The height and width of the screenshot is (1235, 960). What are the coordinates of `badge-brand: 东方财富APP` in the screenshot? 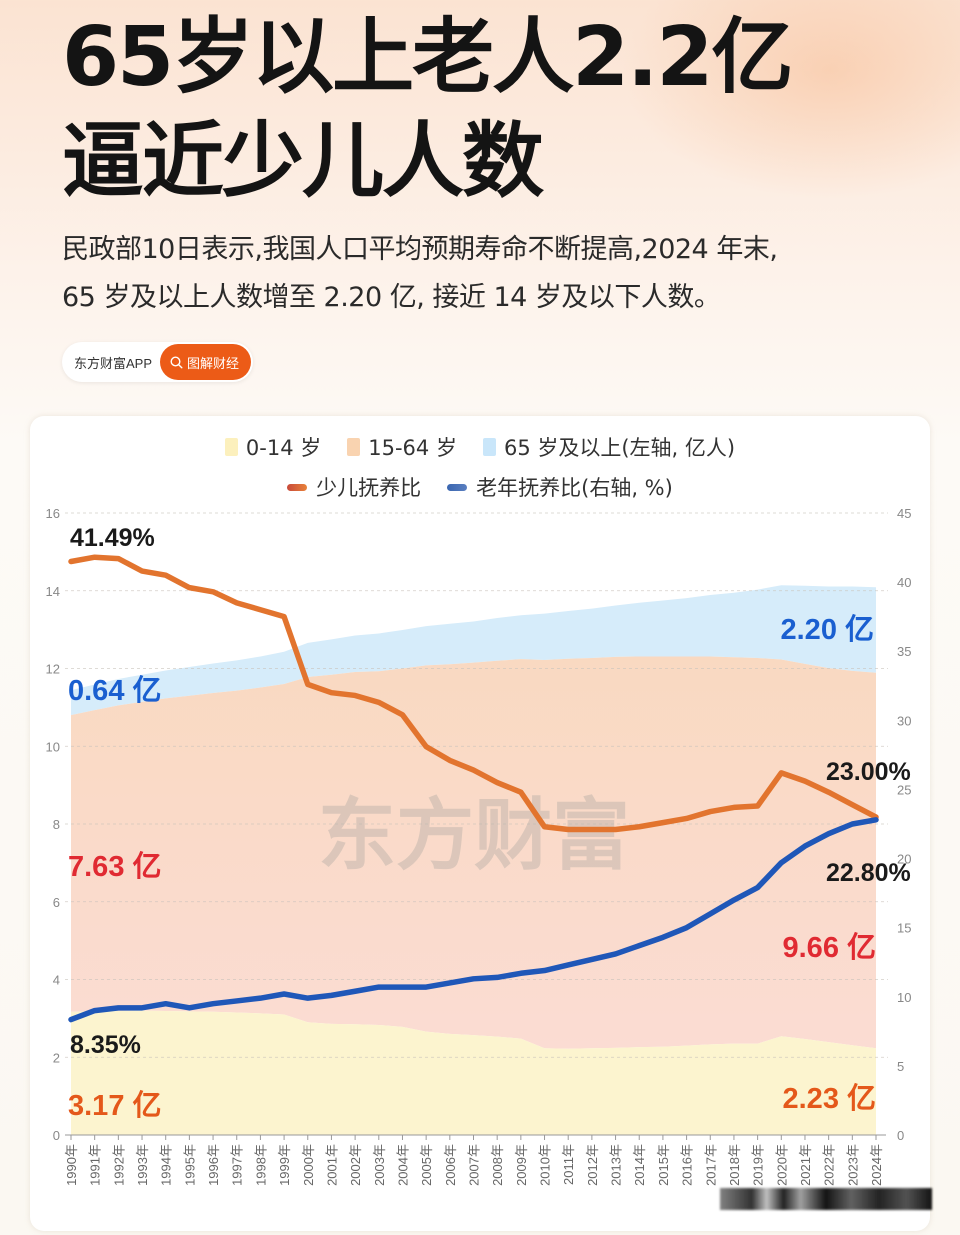 It's located at (113, 363).